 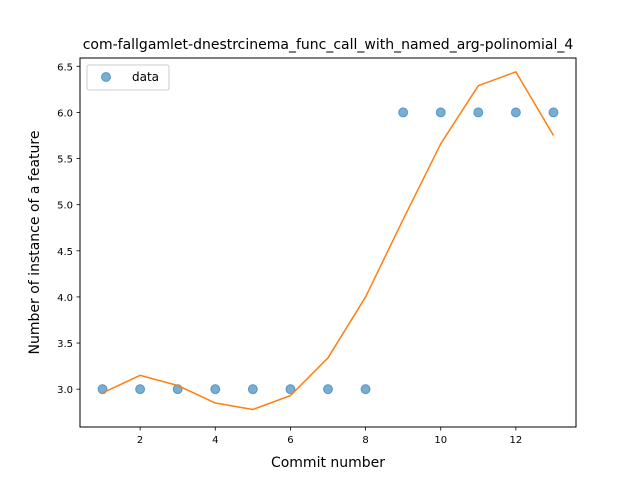 I want to click on y-tick-label: 6.5, so click(x=65, y=67).